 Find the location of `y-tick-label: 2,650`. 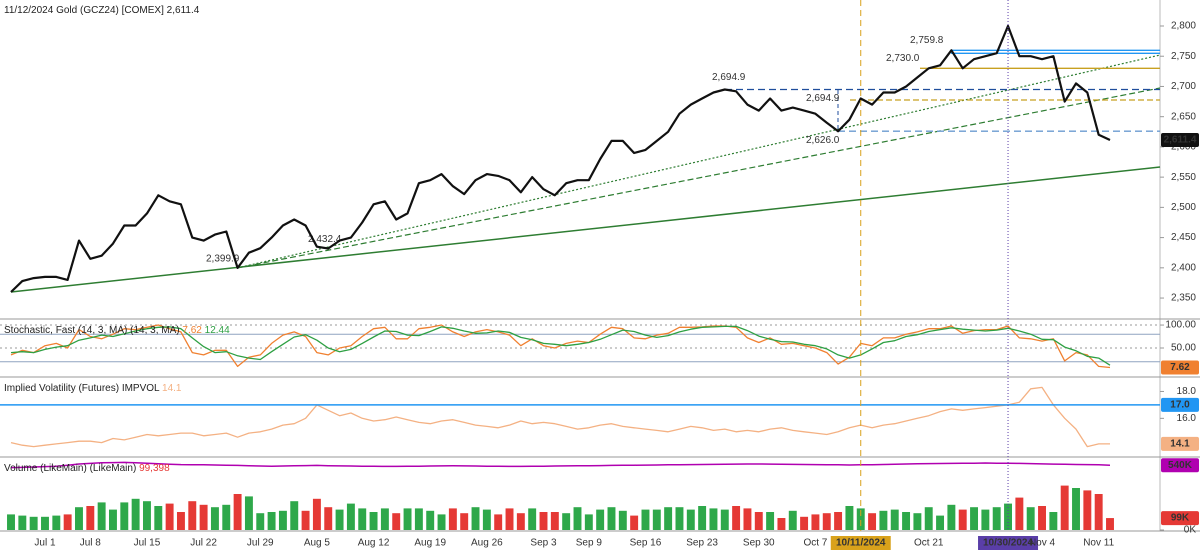

y-tick-label: 2,650 is located at coordinates (1183, 116).